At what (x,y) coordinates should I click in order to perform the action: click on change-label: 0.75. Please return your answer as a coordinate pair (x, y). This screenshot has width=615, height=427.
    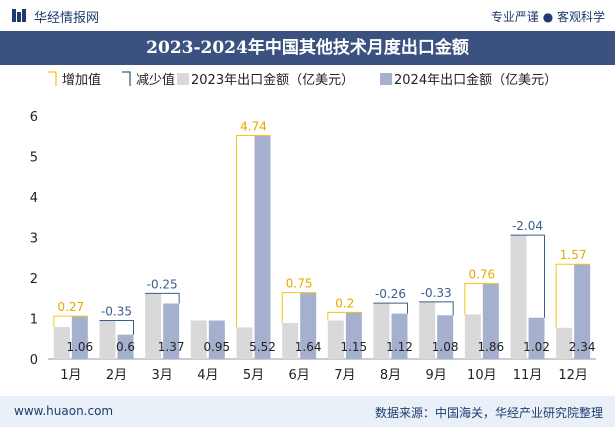
    Looking at the image, I should click on (299, 284).